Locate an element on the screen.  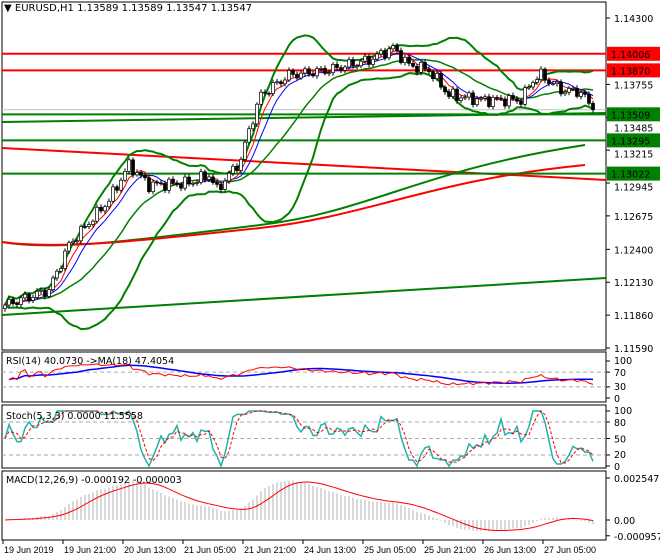
stoch-signal-line is located at coordinates (299, 437).